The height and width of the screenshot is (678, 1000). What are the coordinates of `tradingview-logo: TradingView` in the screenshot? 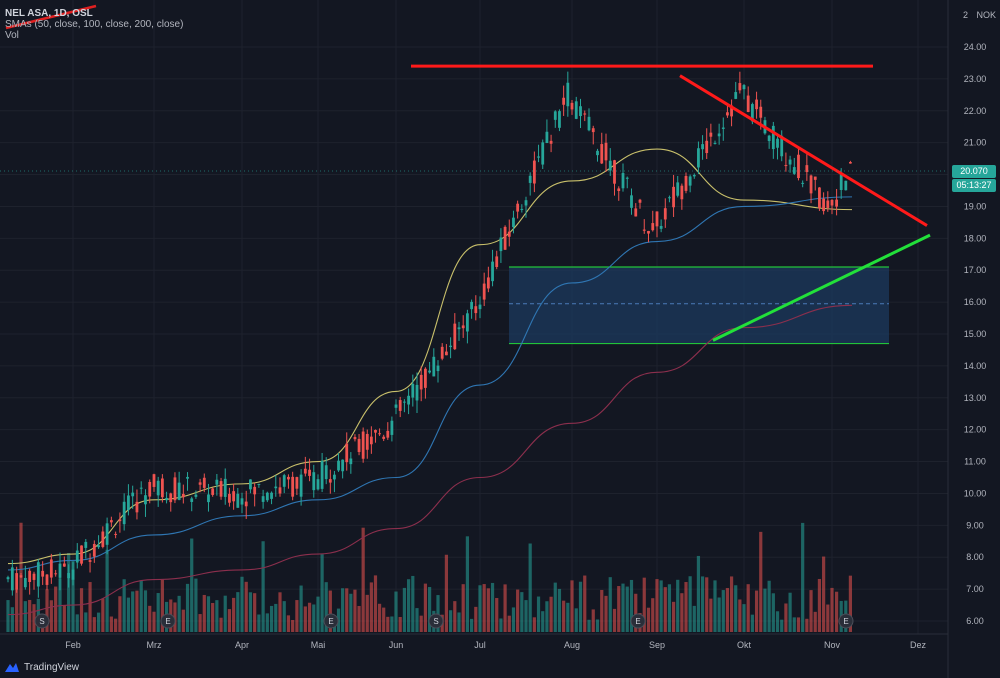 It's located at (41, 667).